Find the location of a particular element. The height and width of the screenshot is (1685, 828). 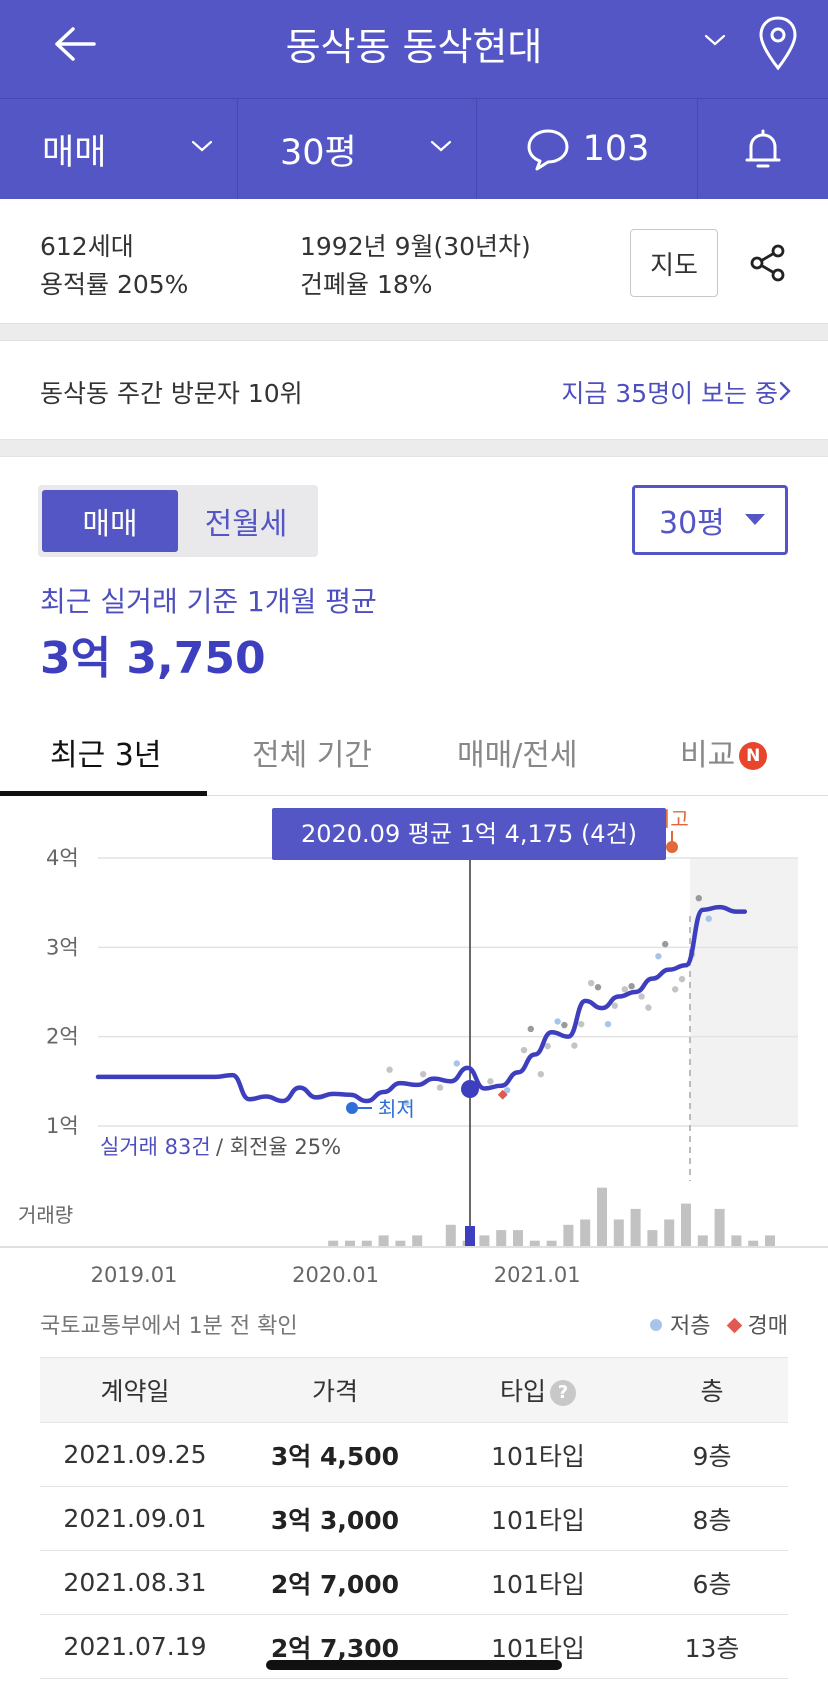

size-dropdown: 30평 is located at coordinates (357, 149).